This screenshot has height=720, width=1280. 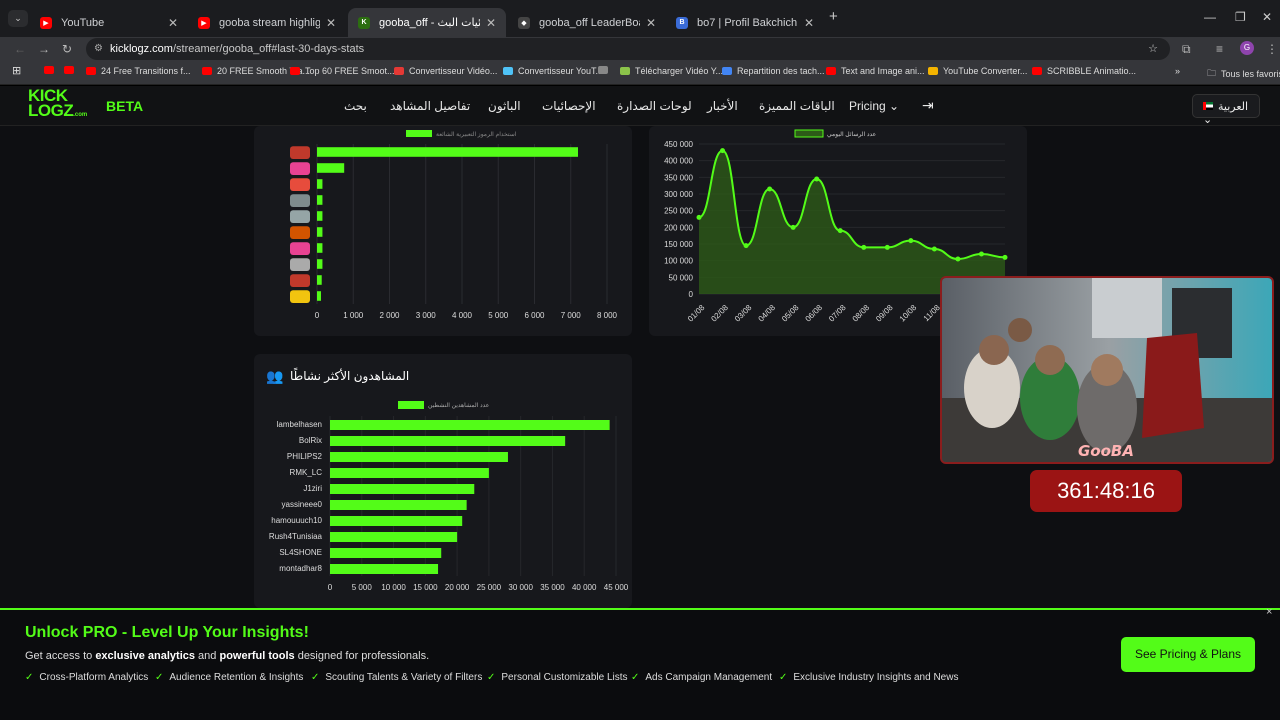 I want to click on close-promo-icon: ×, so click(x=1269, y=612).